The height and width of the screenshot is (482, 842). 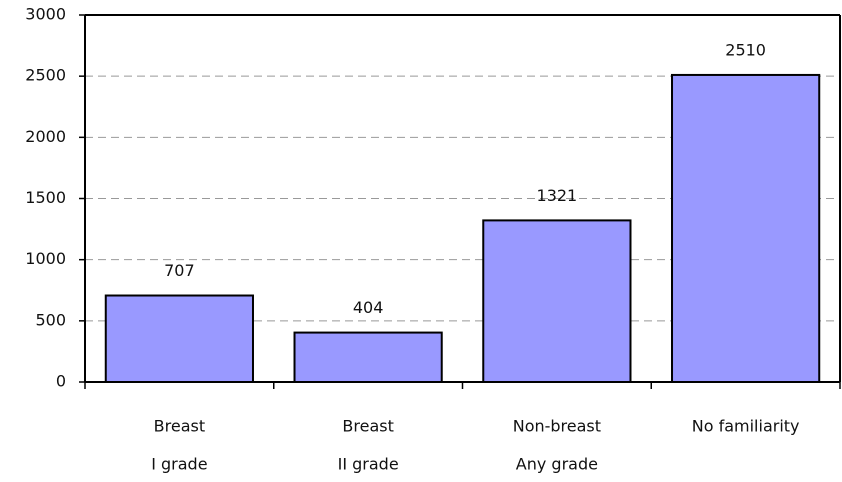 I want to click on x-tick-label: II grade, so click(x=368, y=464).